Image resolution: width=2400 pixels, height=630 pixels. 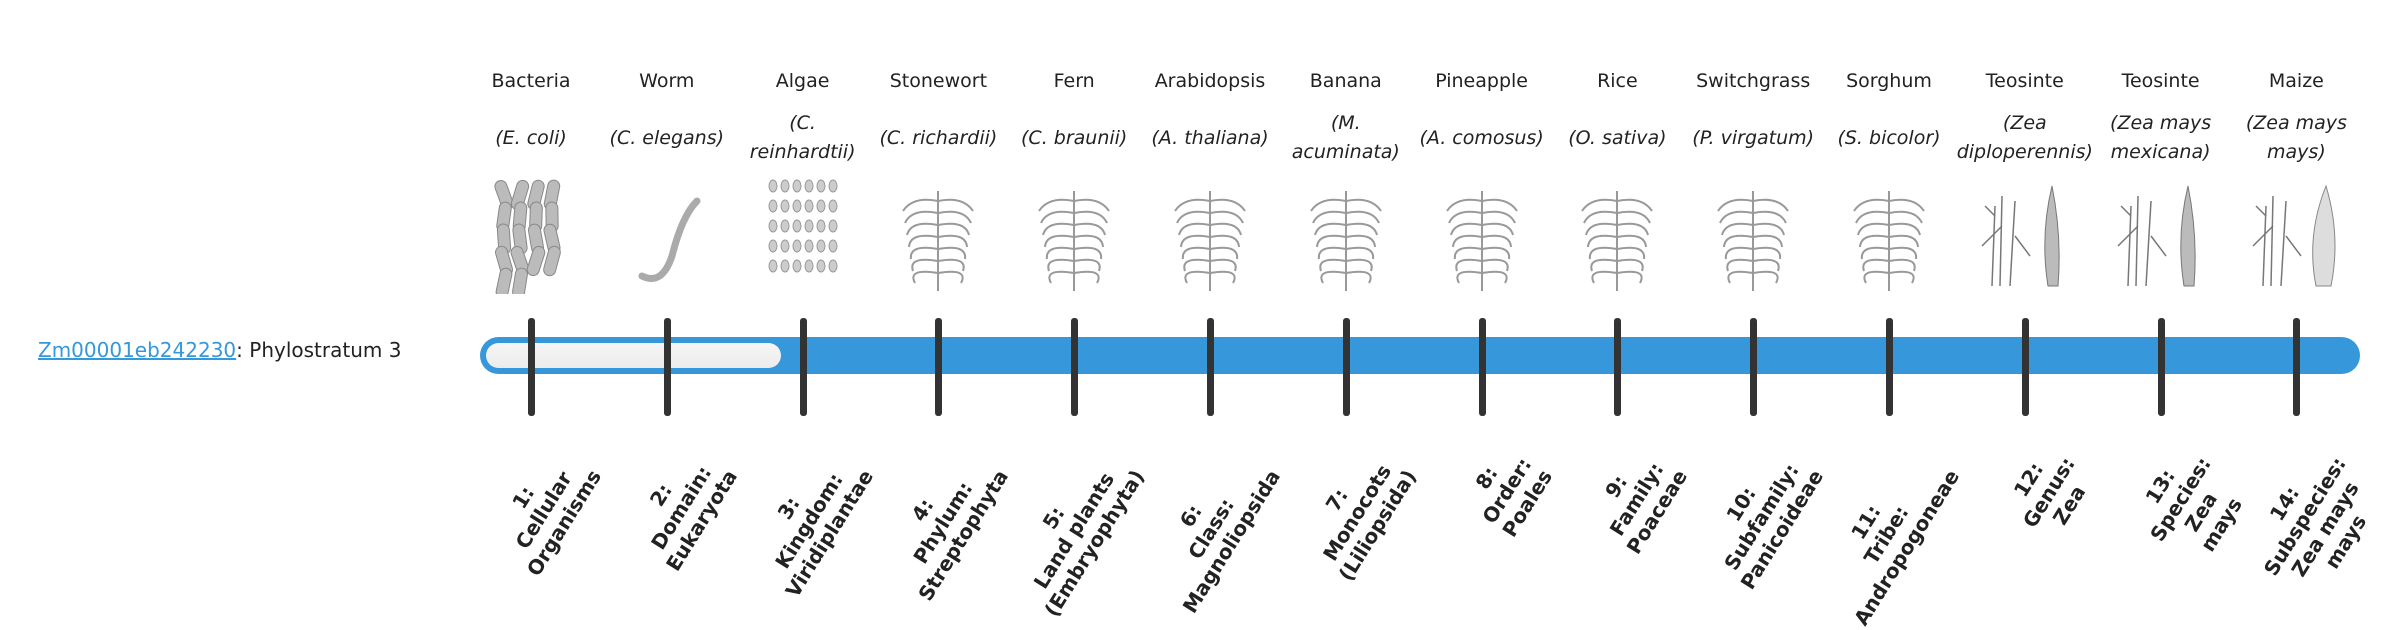 I want to click on organism-column: Switchgrass (P. virgatum), so click(x=1753, y=118).